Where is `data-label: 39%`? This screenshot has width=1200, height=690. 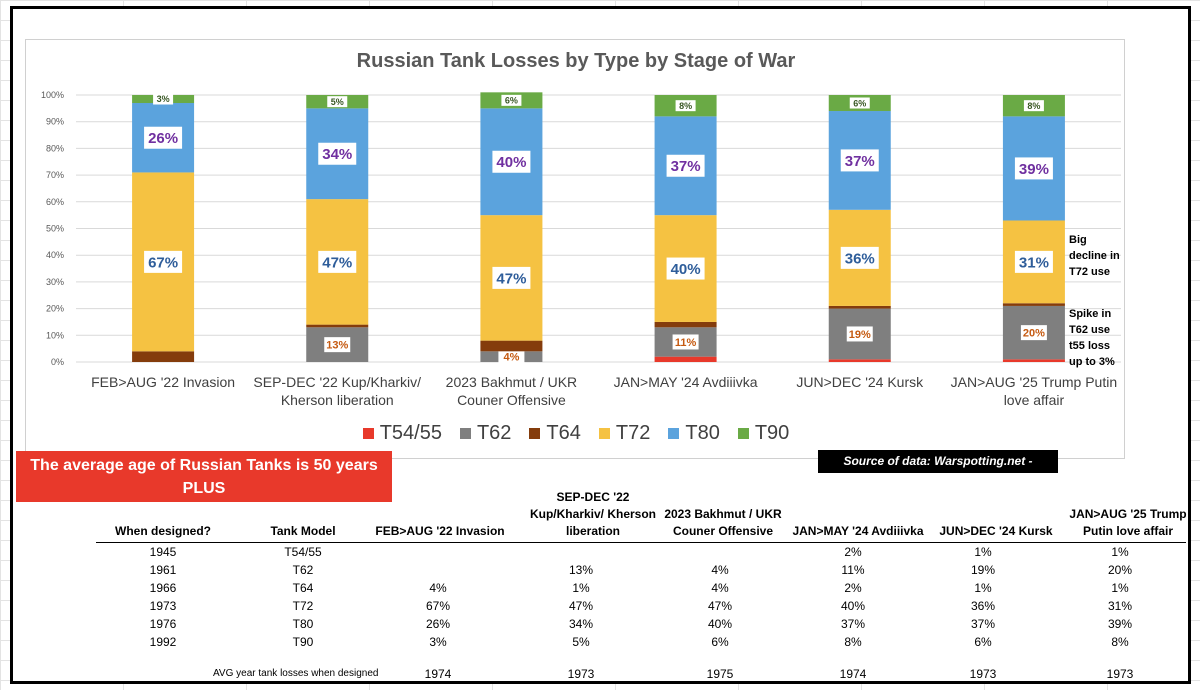
data-label: 39% is located at coordinates (1034, 169).